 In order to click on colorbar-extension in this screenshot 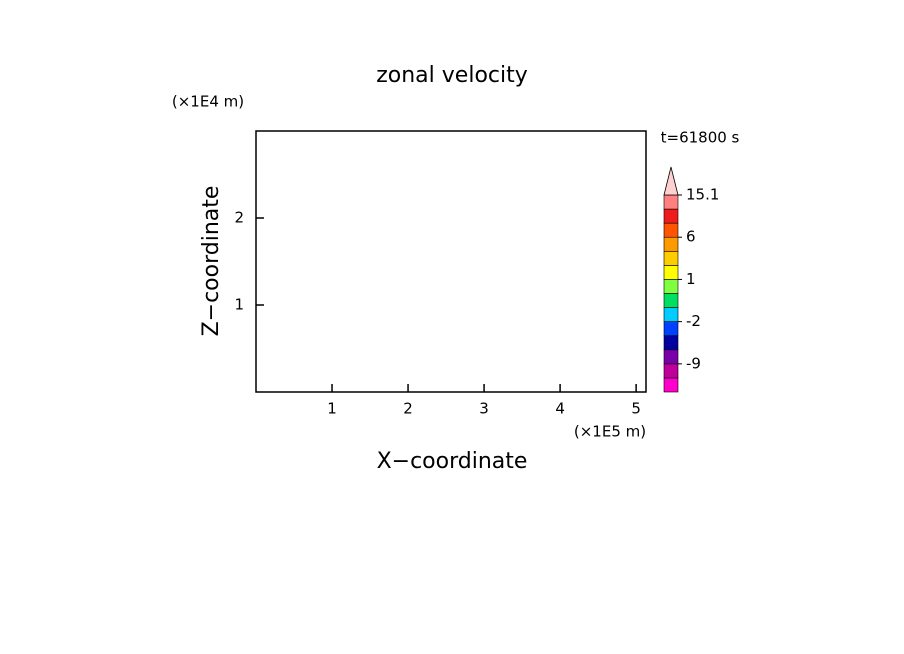, I will do `click(671, 181)`.